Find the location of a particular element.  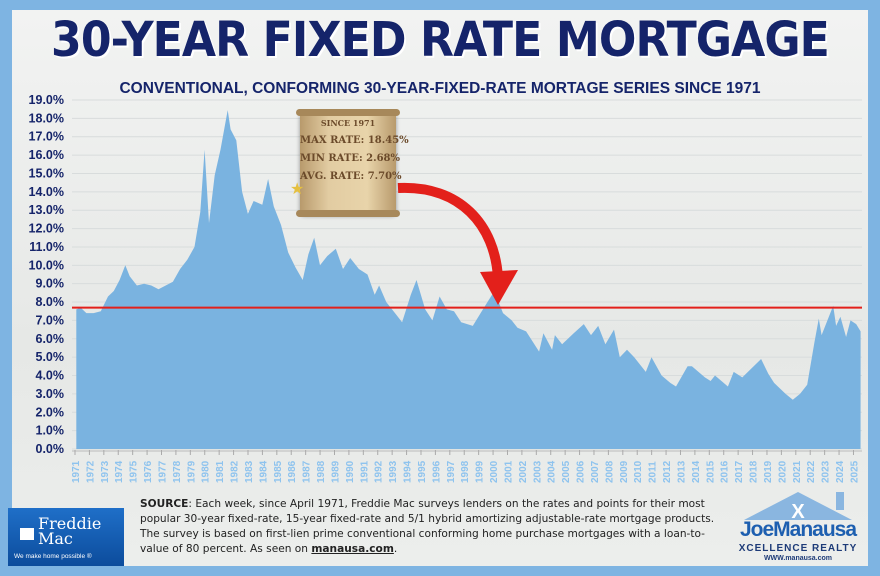

y-tick-label: 5.0% is located at coordinates (50, 357).